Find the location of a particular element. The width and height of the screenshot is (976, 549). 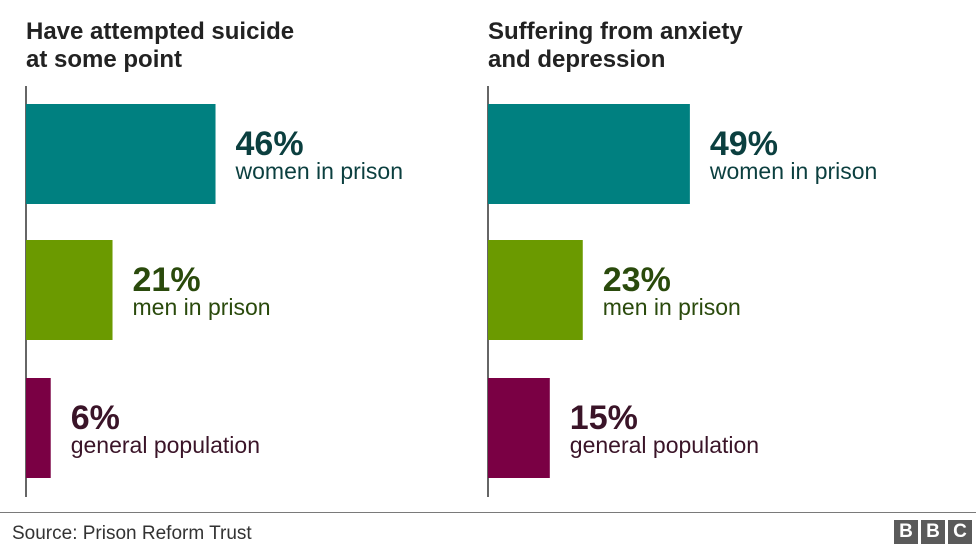

value-label: 23% is located at coordinates (637, 280).